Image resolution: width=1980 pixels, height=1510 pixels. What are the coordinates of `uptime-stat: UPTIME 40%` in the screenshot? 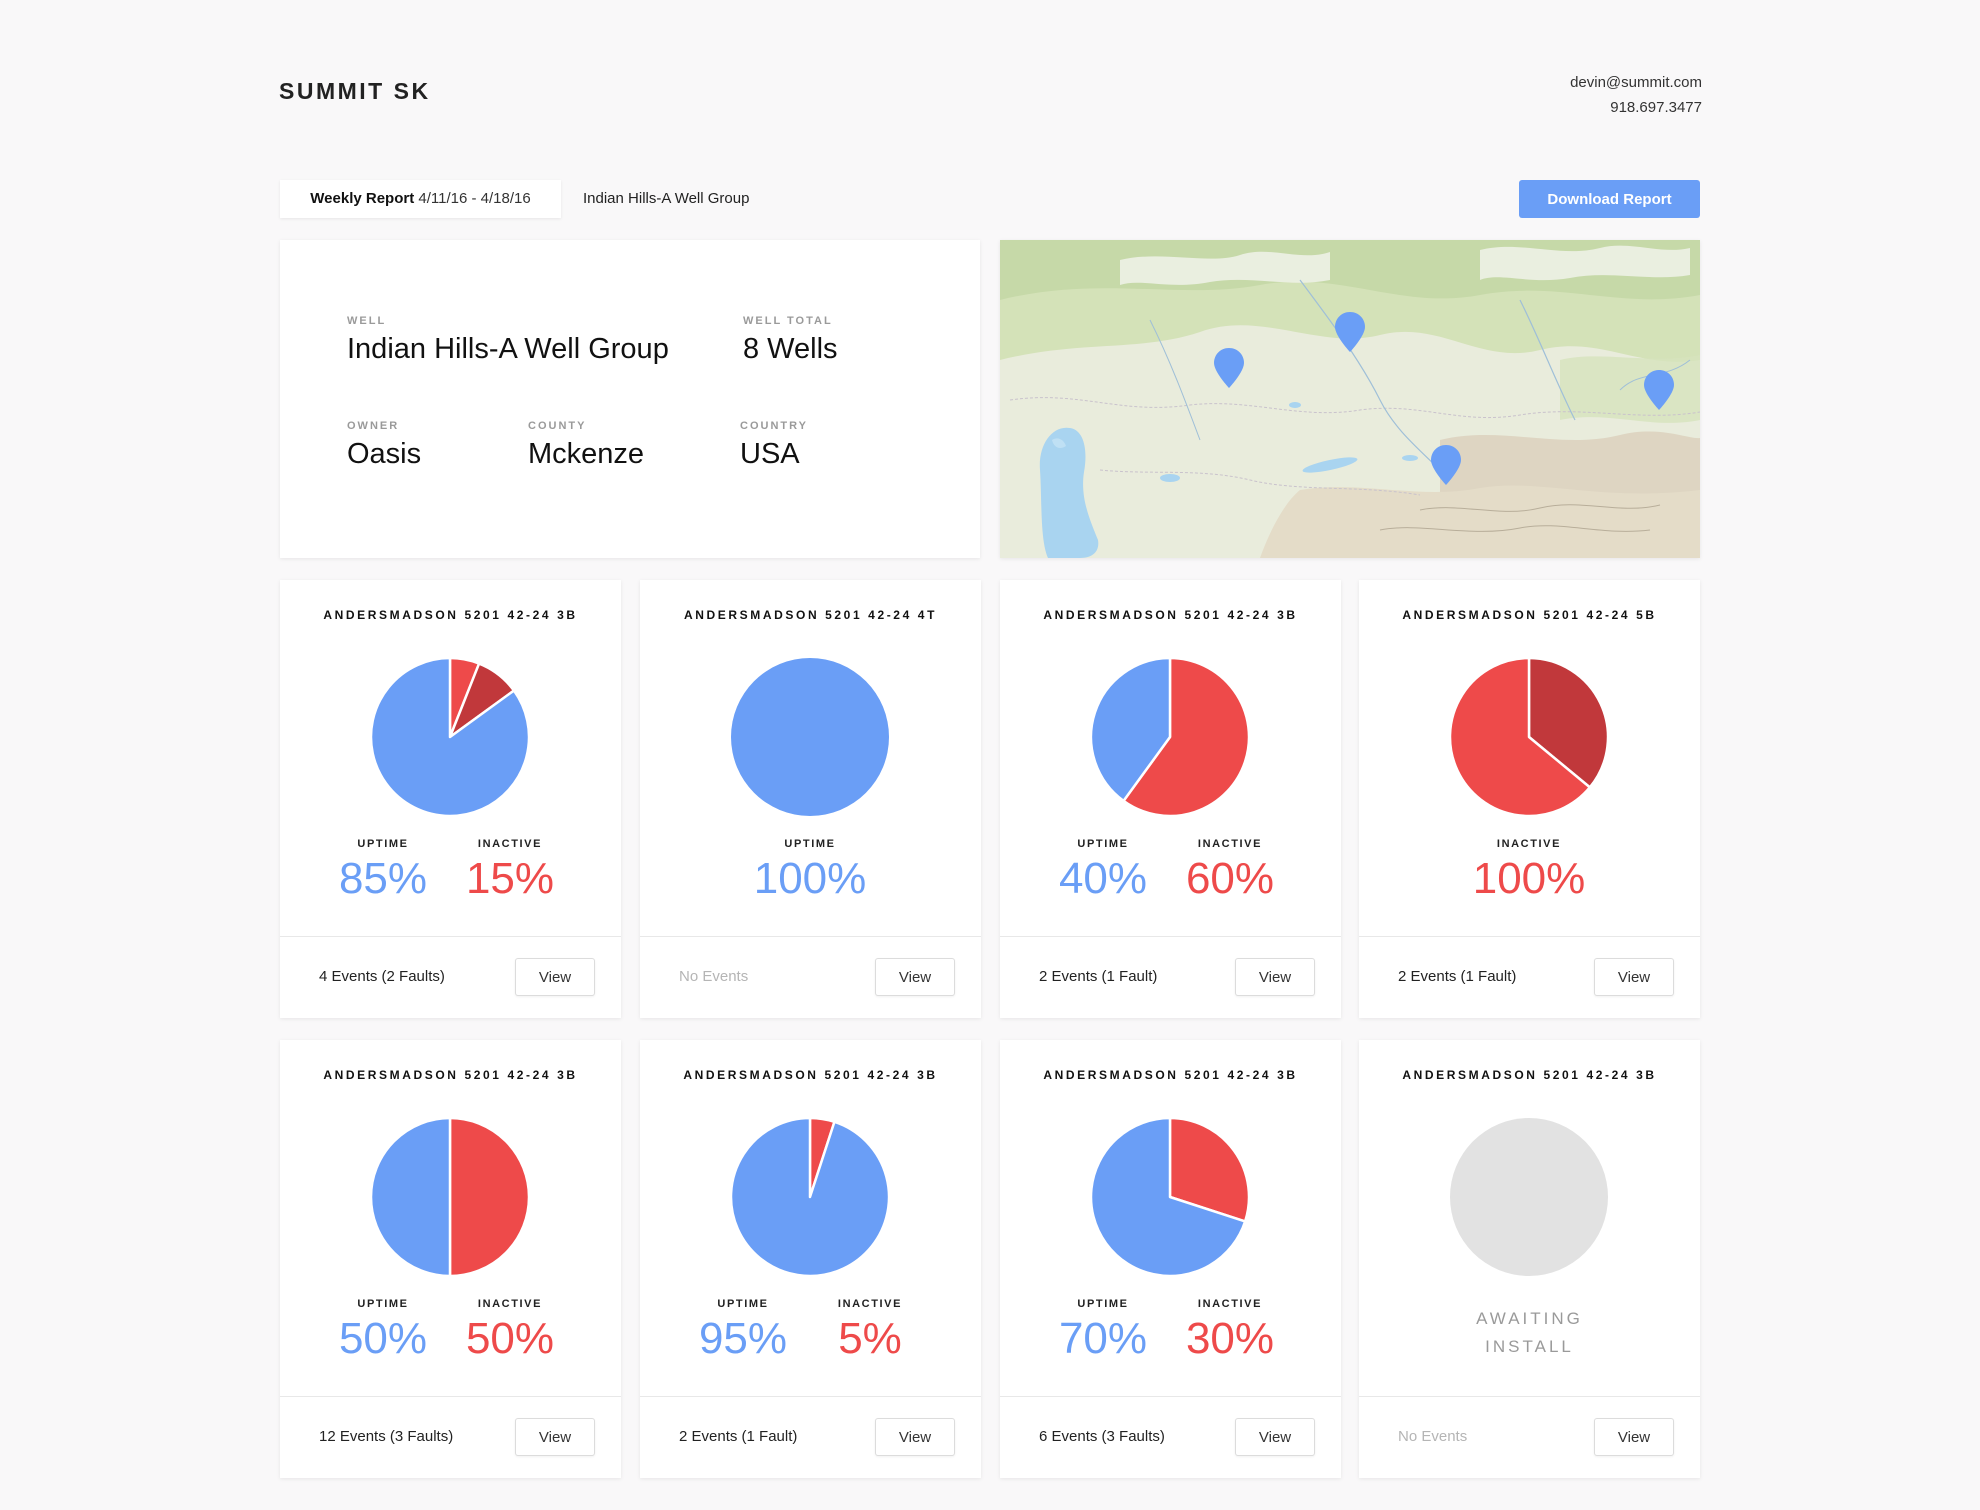 It's located at (1103, 871).